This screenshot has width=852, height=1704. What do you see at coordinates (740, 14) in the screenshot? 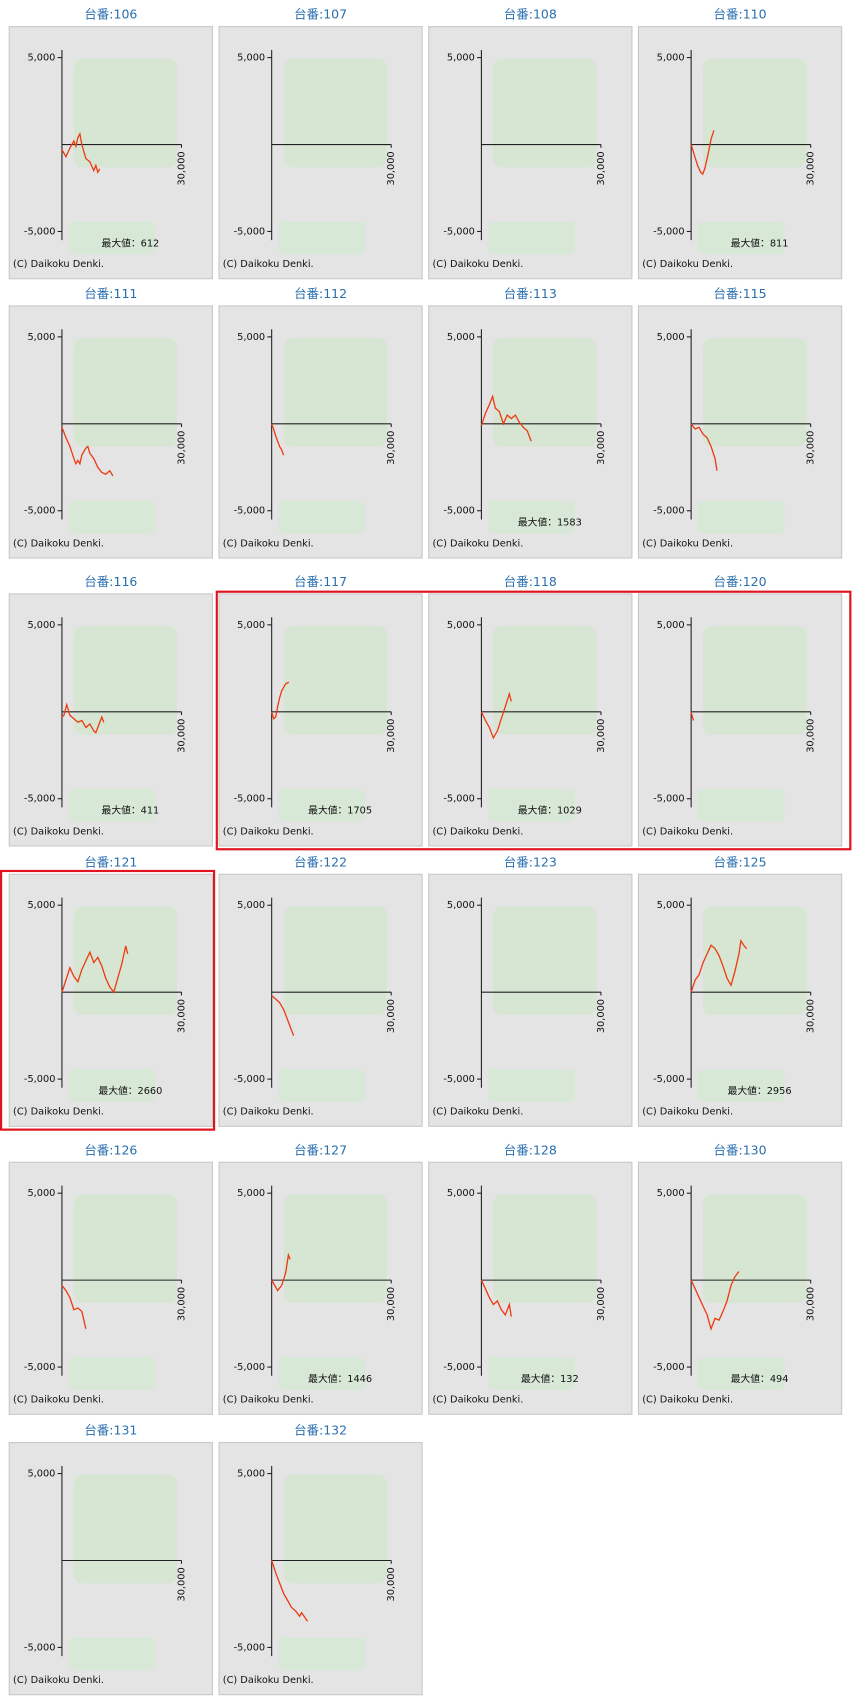
I see `chart-title: 台番:110` at bounding box center [740, 14].